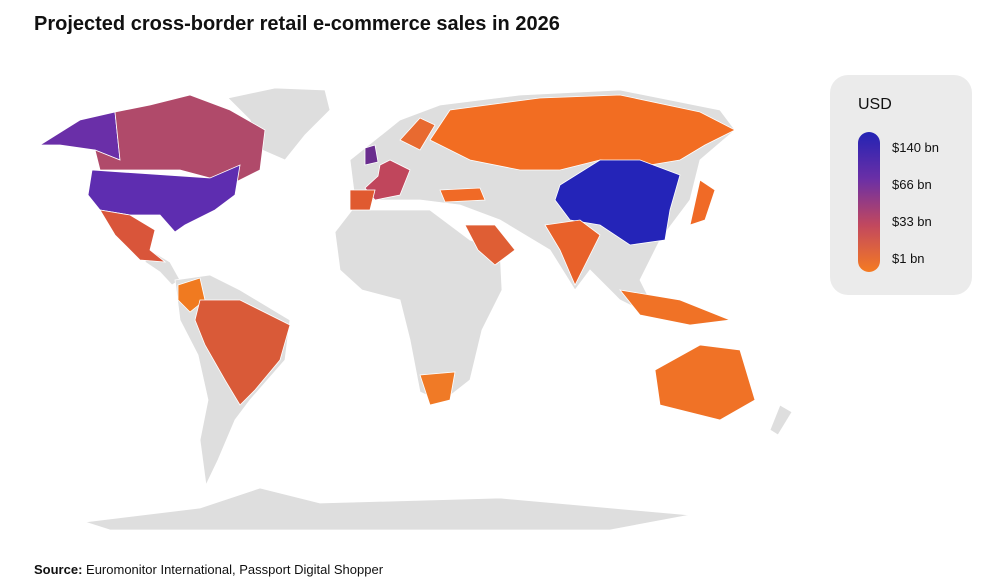 This screenshot has height=586, width=1000. I want to click on legend-label: $66 bn, so click(912, 184).